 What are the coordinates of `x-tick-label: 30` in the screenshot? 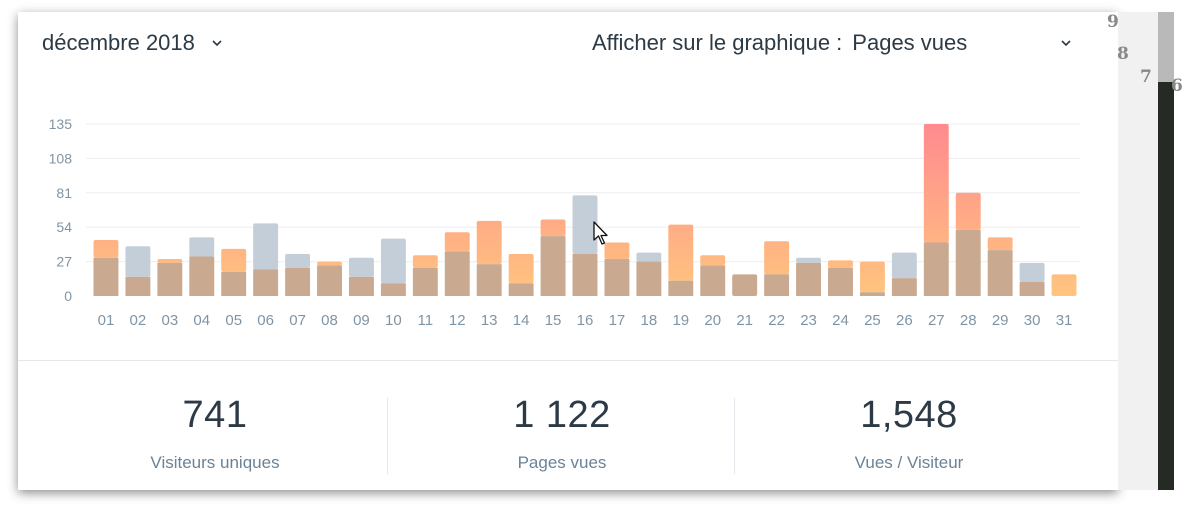 It's located at (1032, 320).